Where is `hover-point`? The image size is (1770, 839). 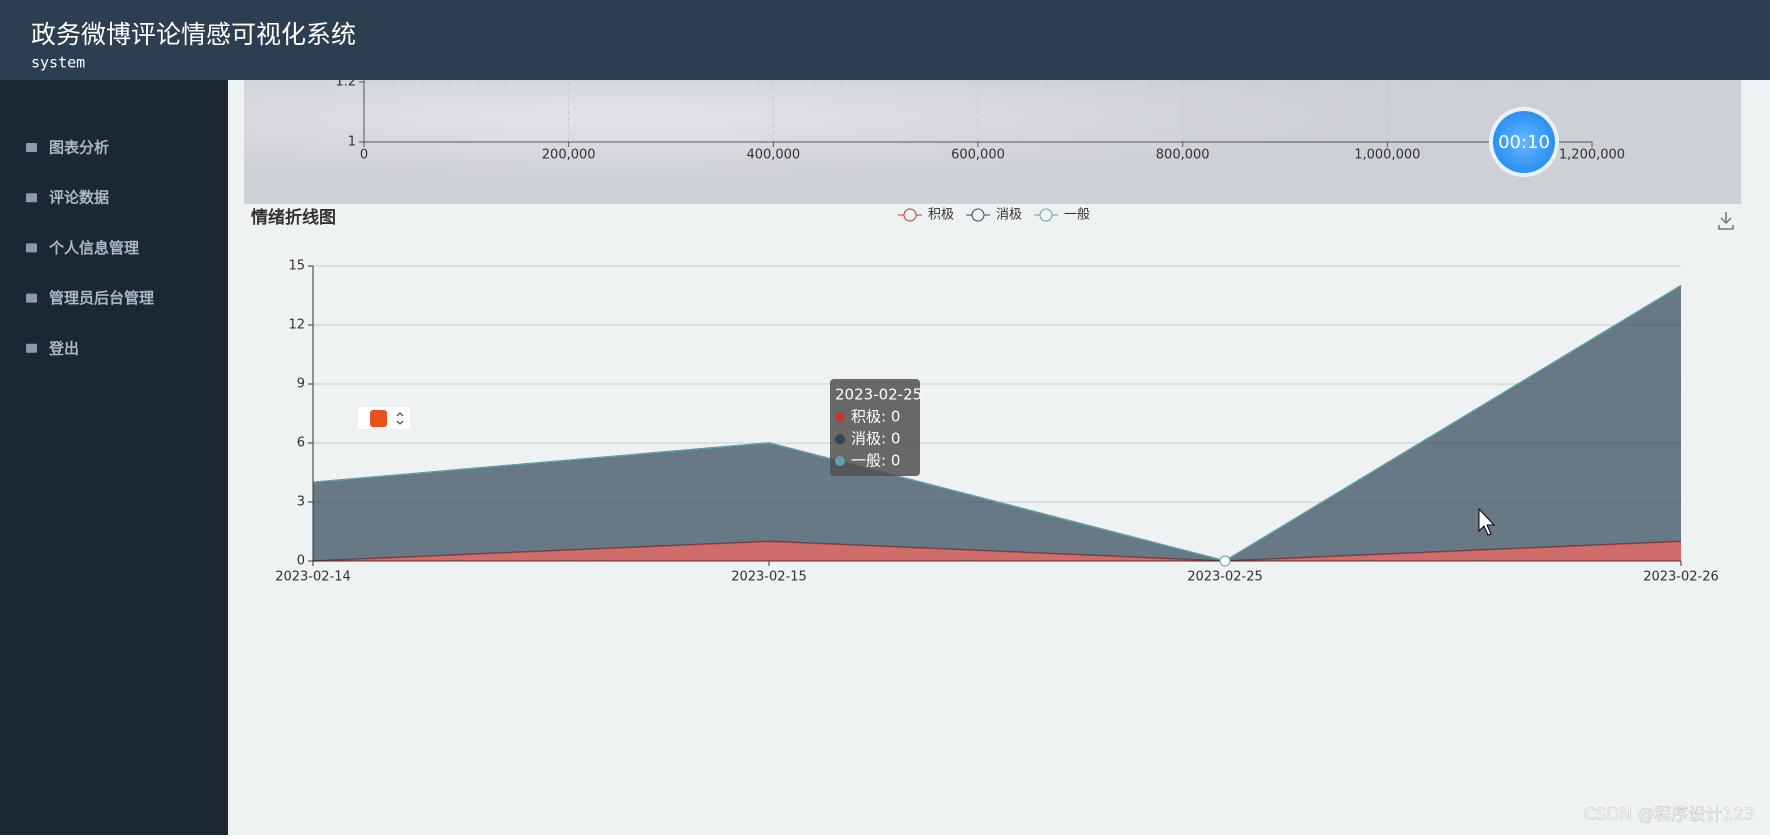 hover-point is located at coordinates (1225, 561).